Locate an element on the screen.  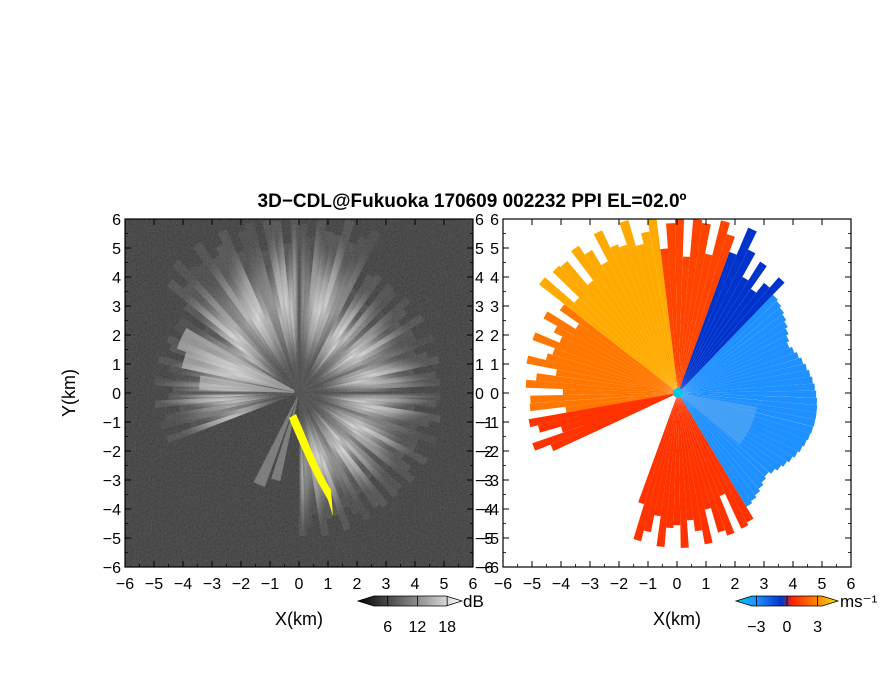
reflectivity-colorbar-unit: dB is located at coordinates (473, 601).